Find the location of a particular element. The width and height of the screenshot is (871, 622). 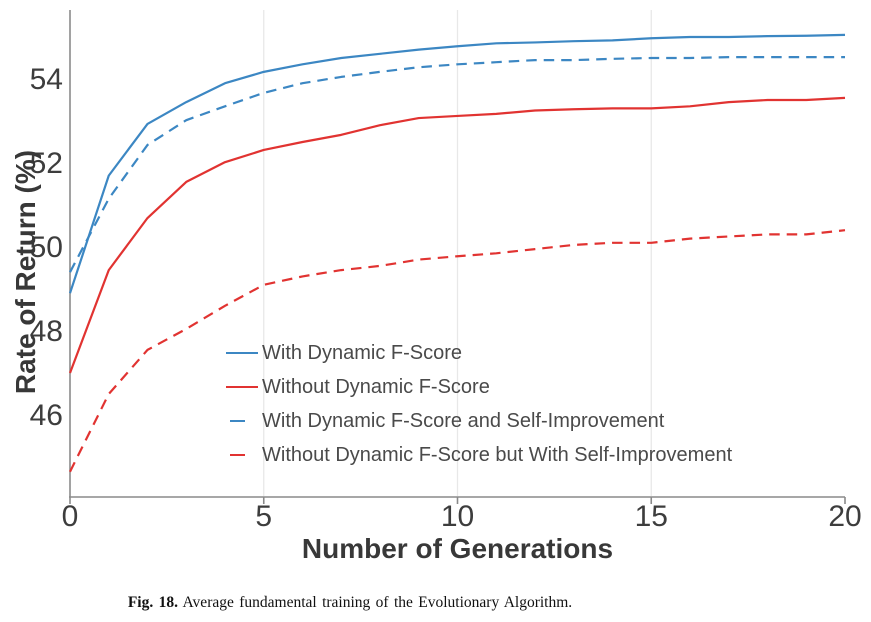

y-tick-label-50: 50 is located at coordinates (46, 247).